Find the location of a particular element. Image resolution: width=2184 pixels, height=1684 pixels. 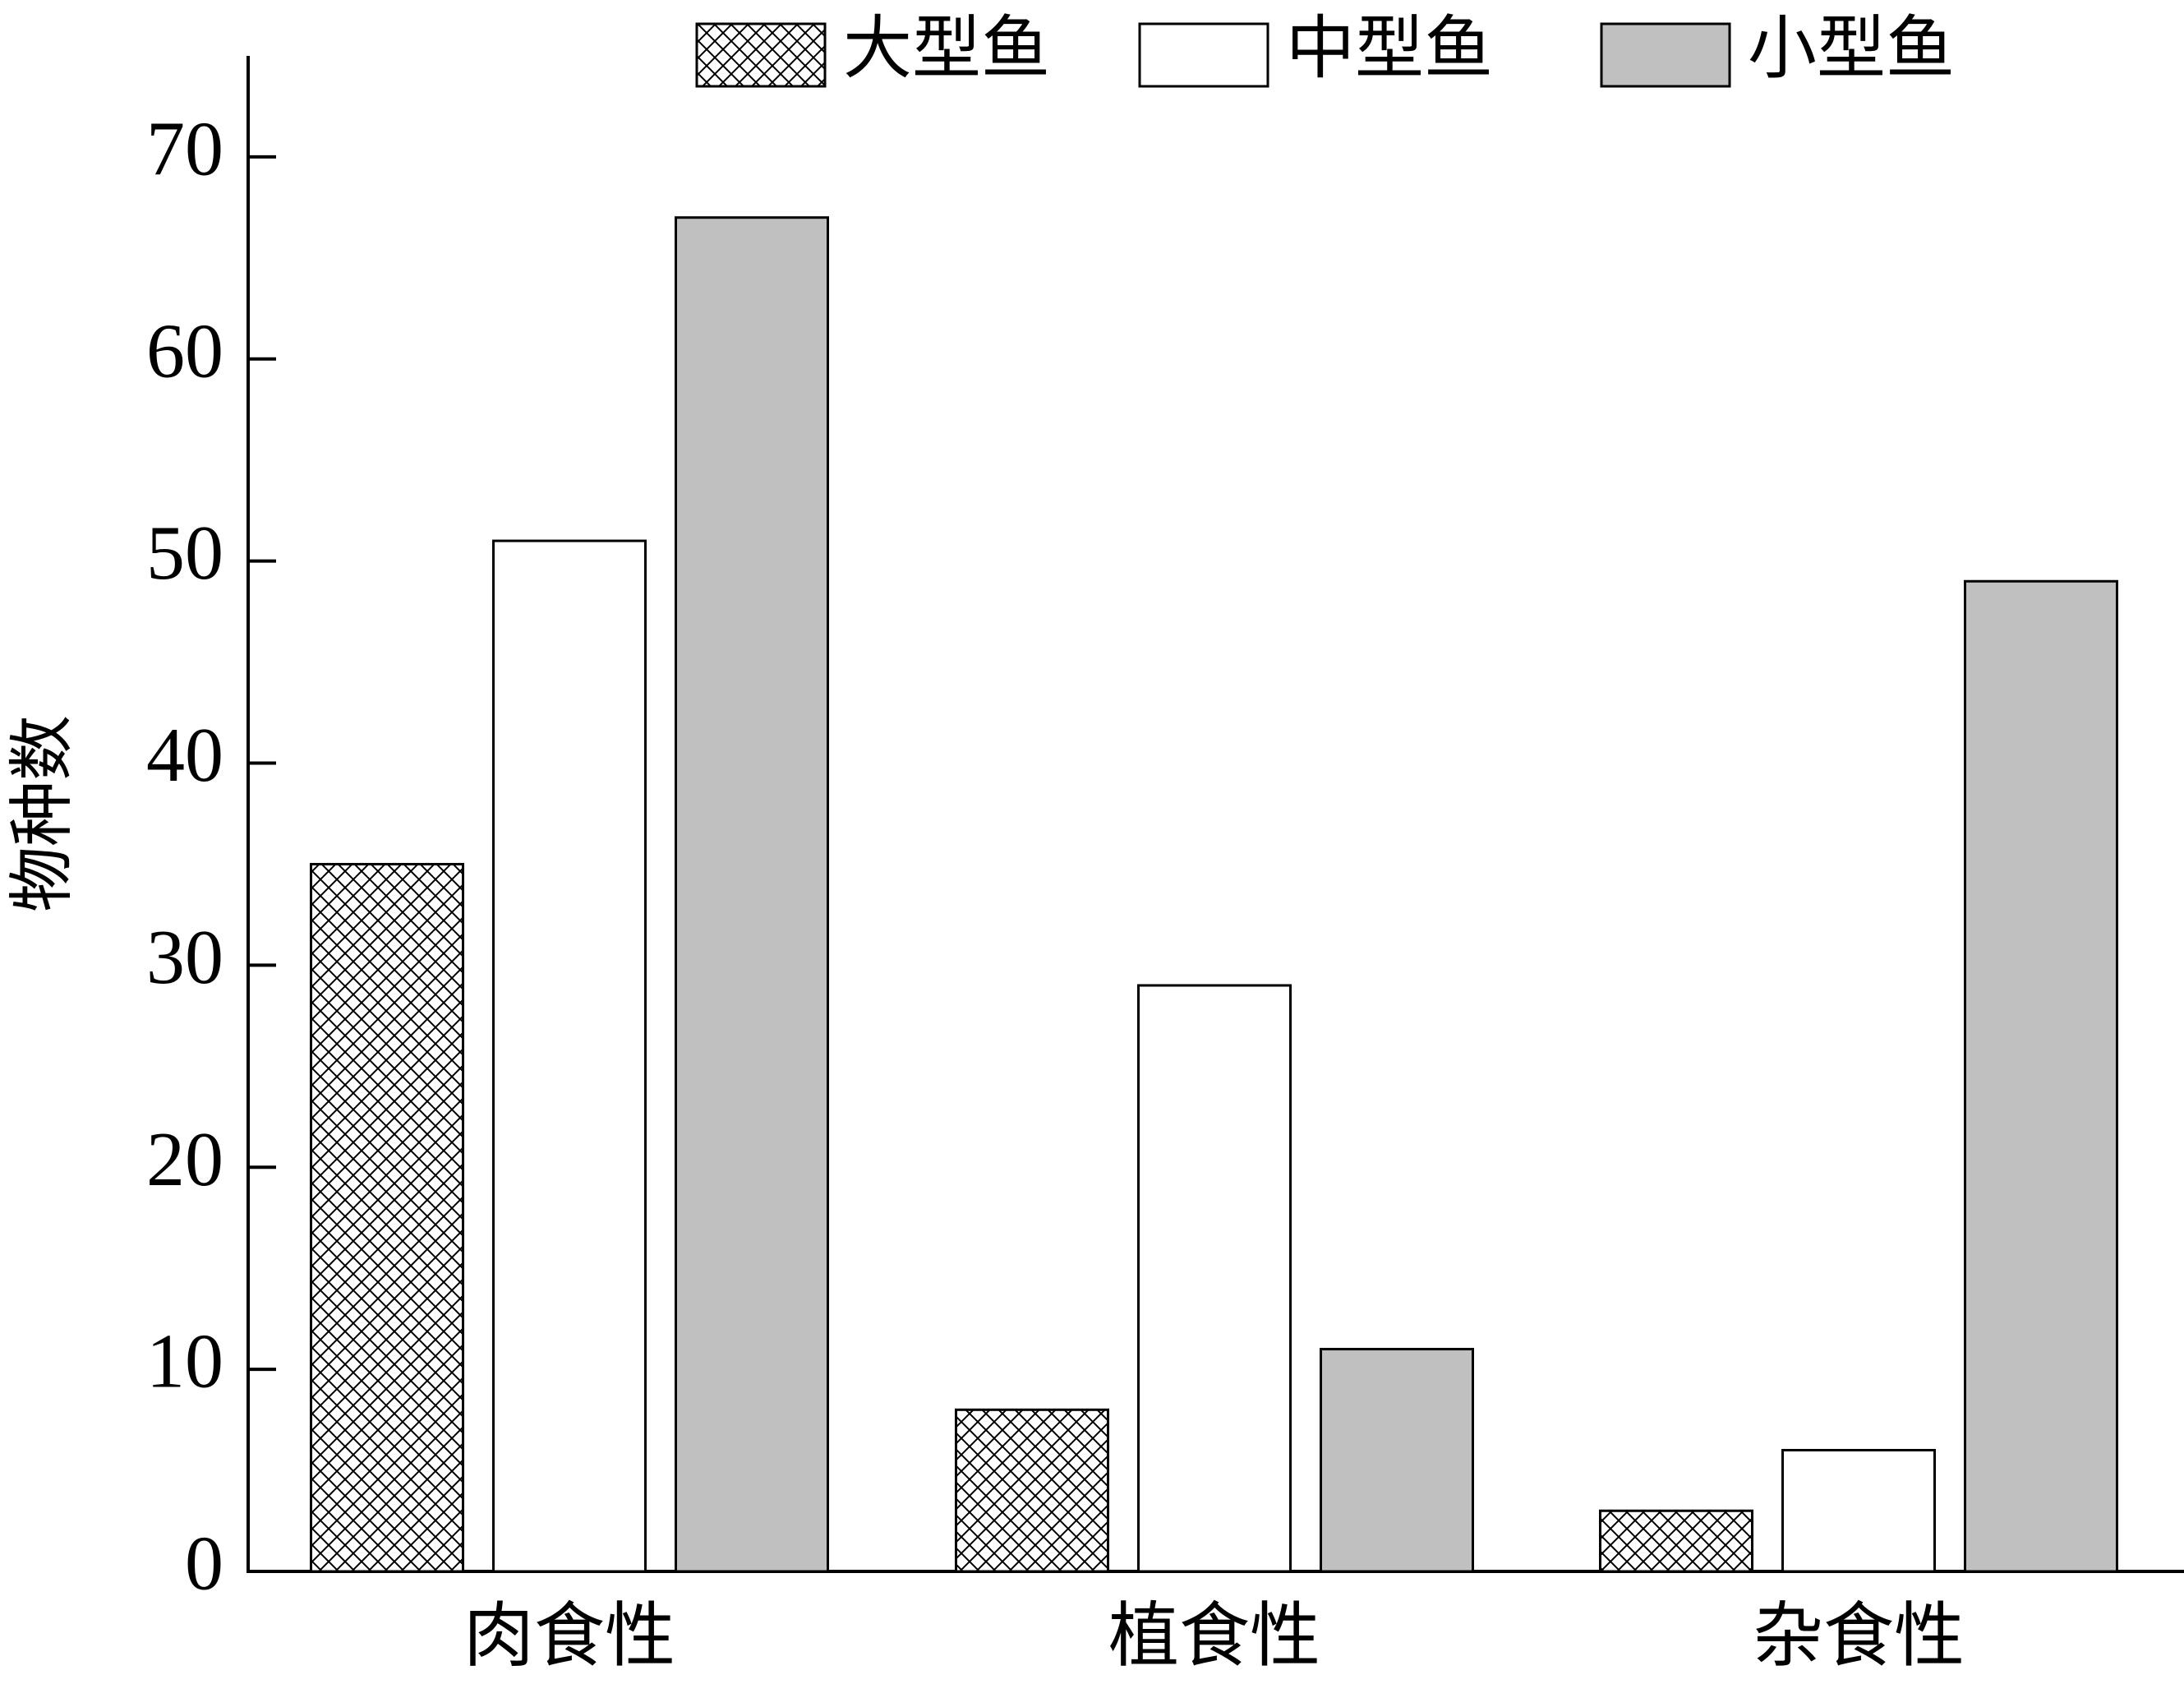

y-axis-label: 物种数 is located at coordinates (43, 813).